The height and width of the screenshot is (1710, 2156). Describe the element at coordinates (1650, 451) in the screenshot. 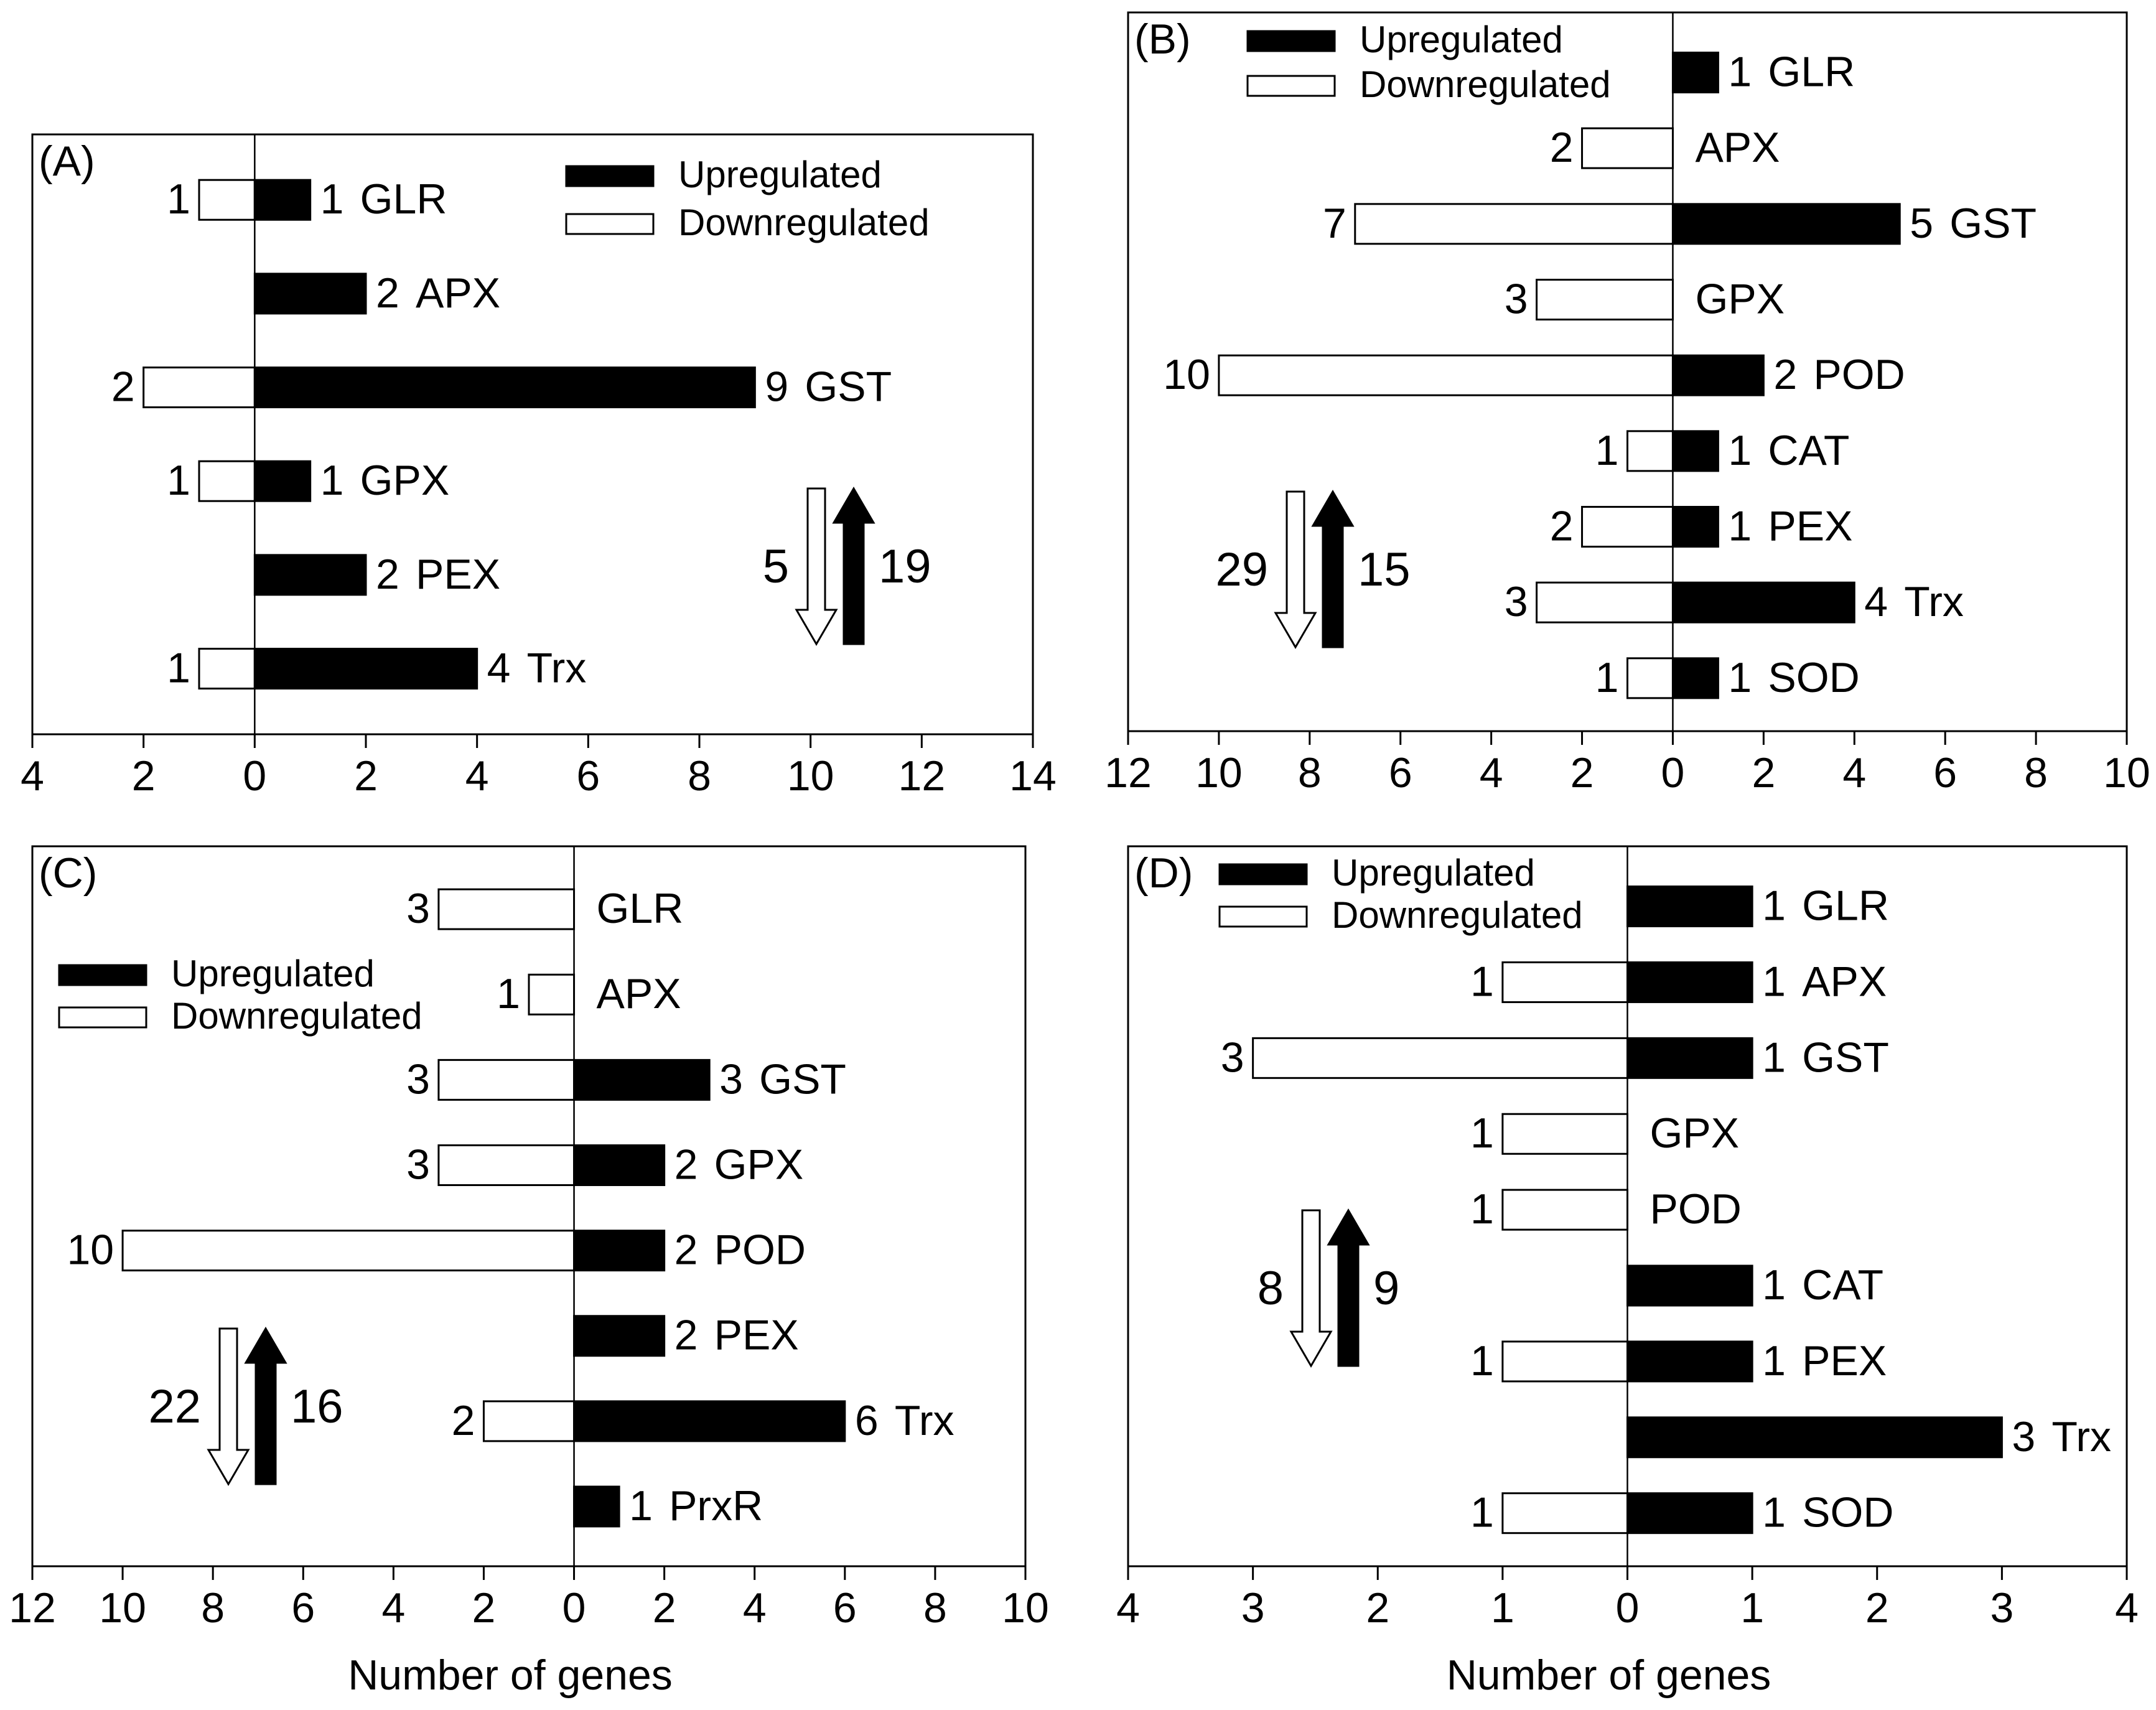

I see `bar-down-cat` at that location.